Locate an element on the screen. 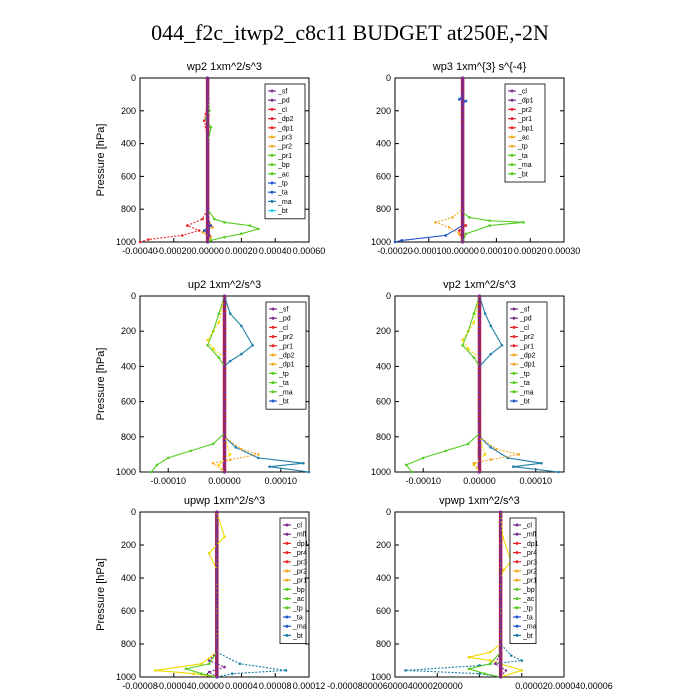 This screenshot has height=700, width=700. figure-title: 044_f2c_itwp2_c8c11 BUDGET at250E,-2N is located at coordinates (350, 32).